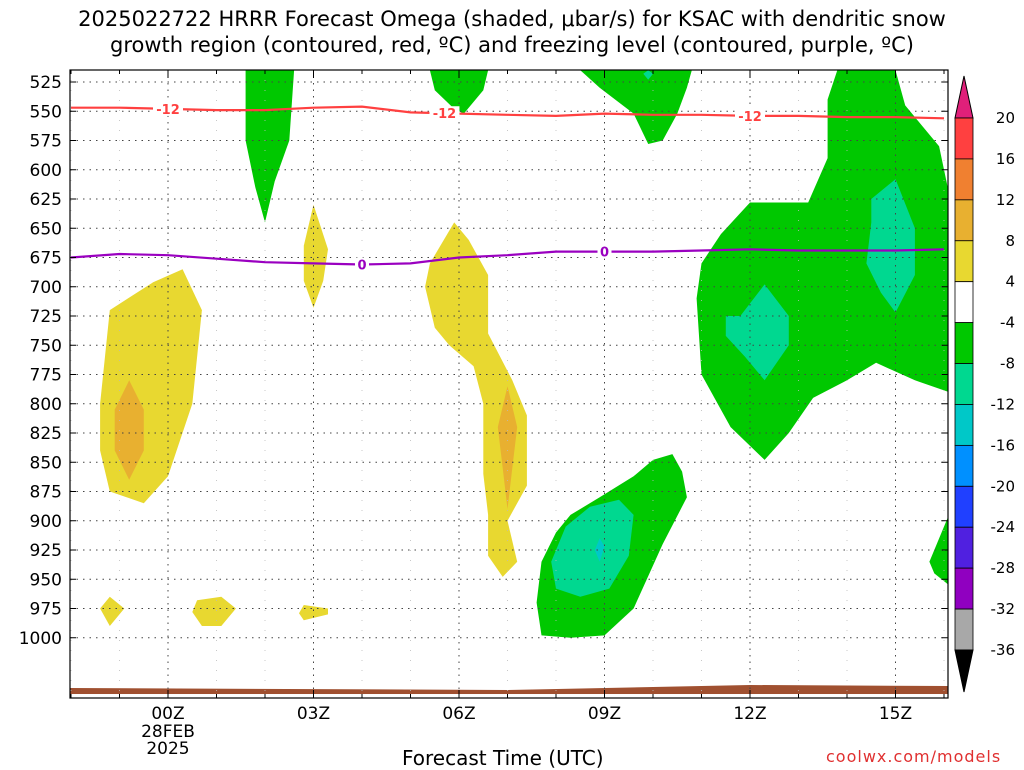 This screenshot has width=1024, height=770. What do you see at coordinates (46, 434) in the screenshot?
I see `y-tick-label: 825` at bounding box center [46, 434].